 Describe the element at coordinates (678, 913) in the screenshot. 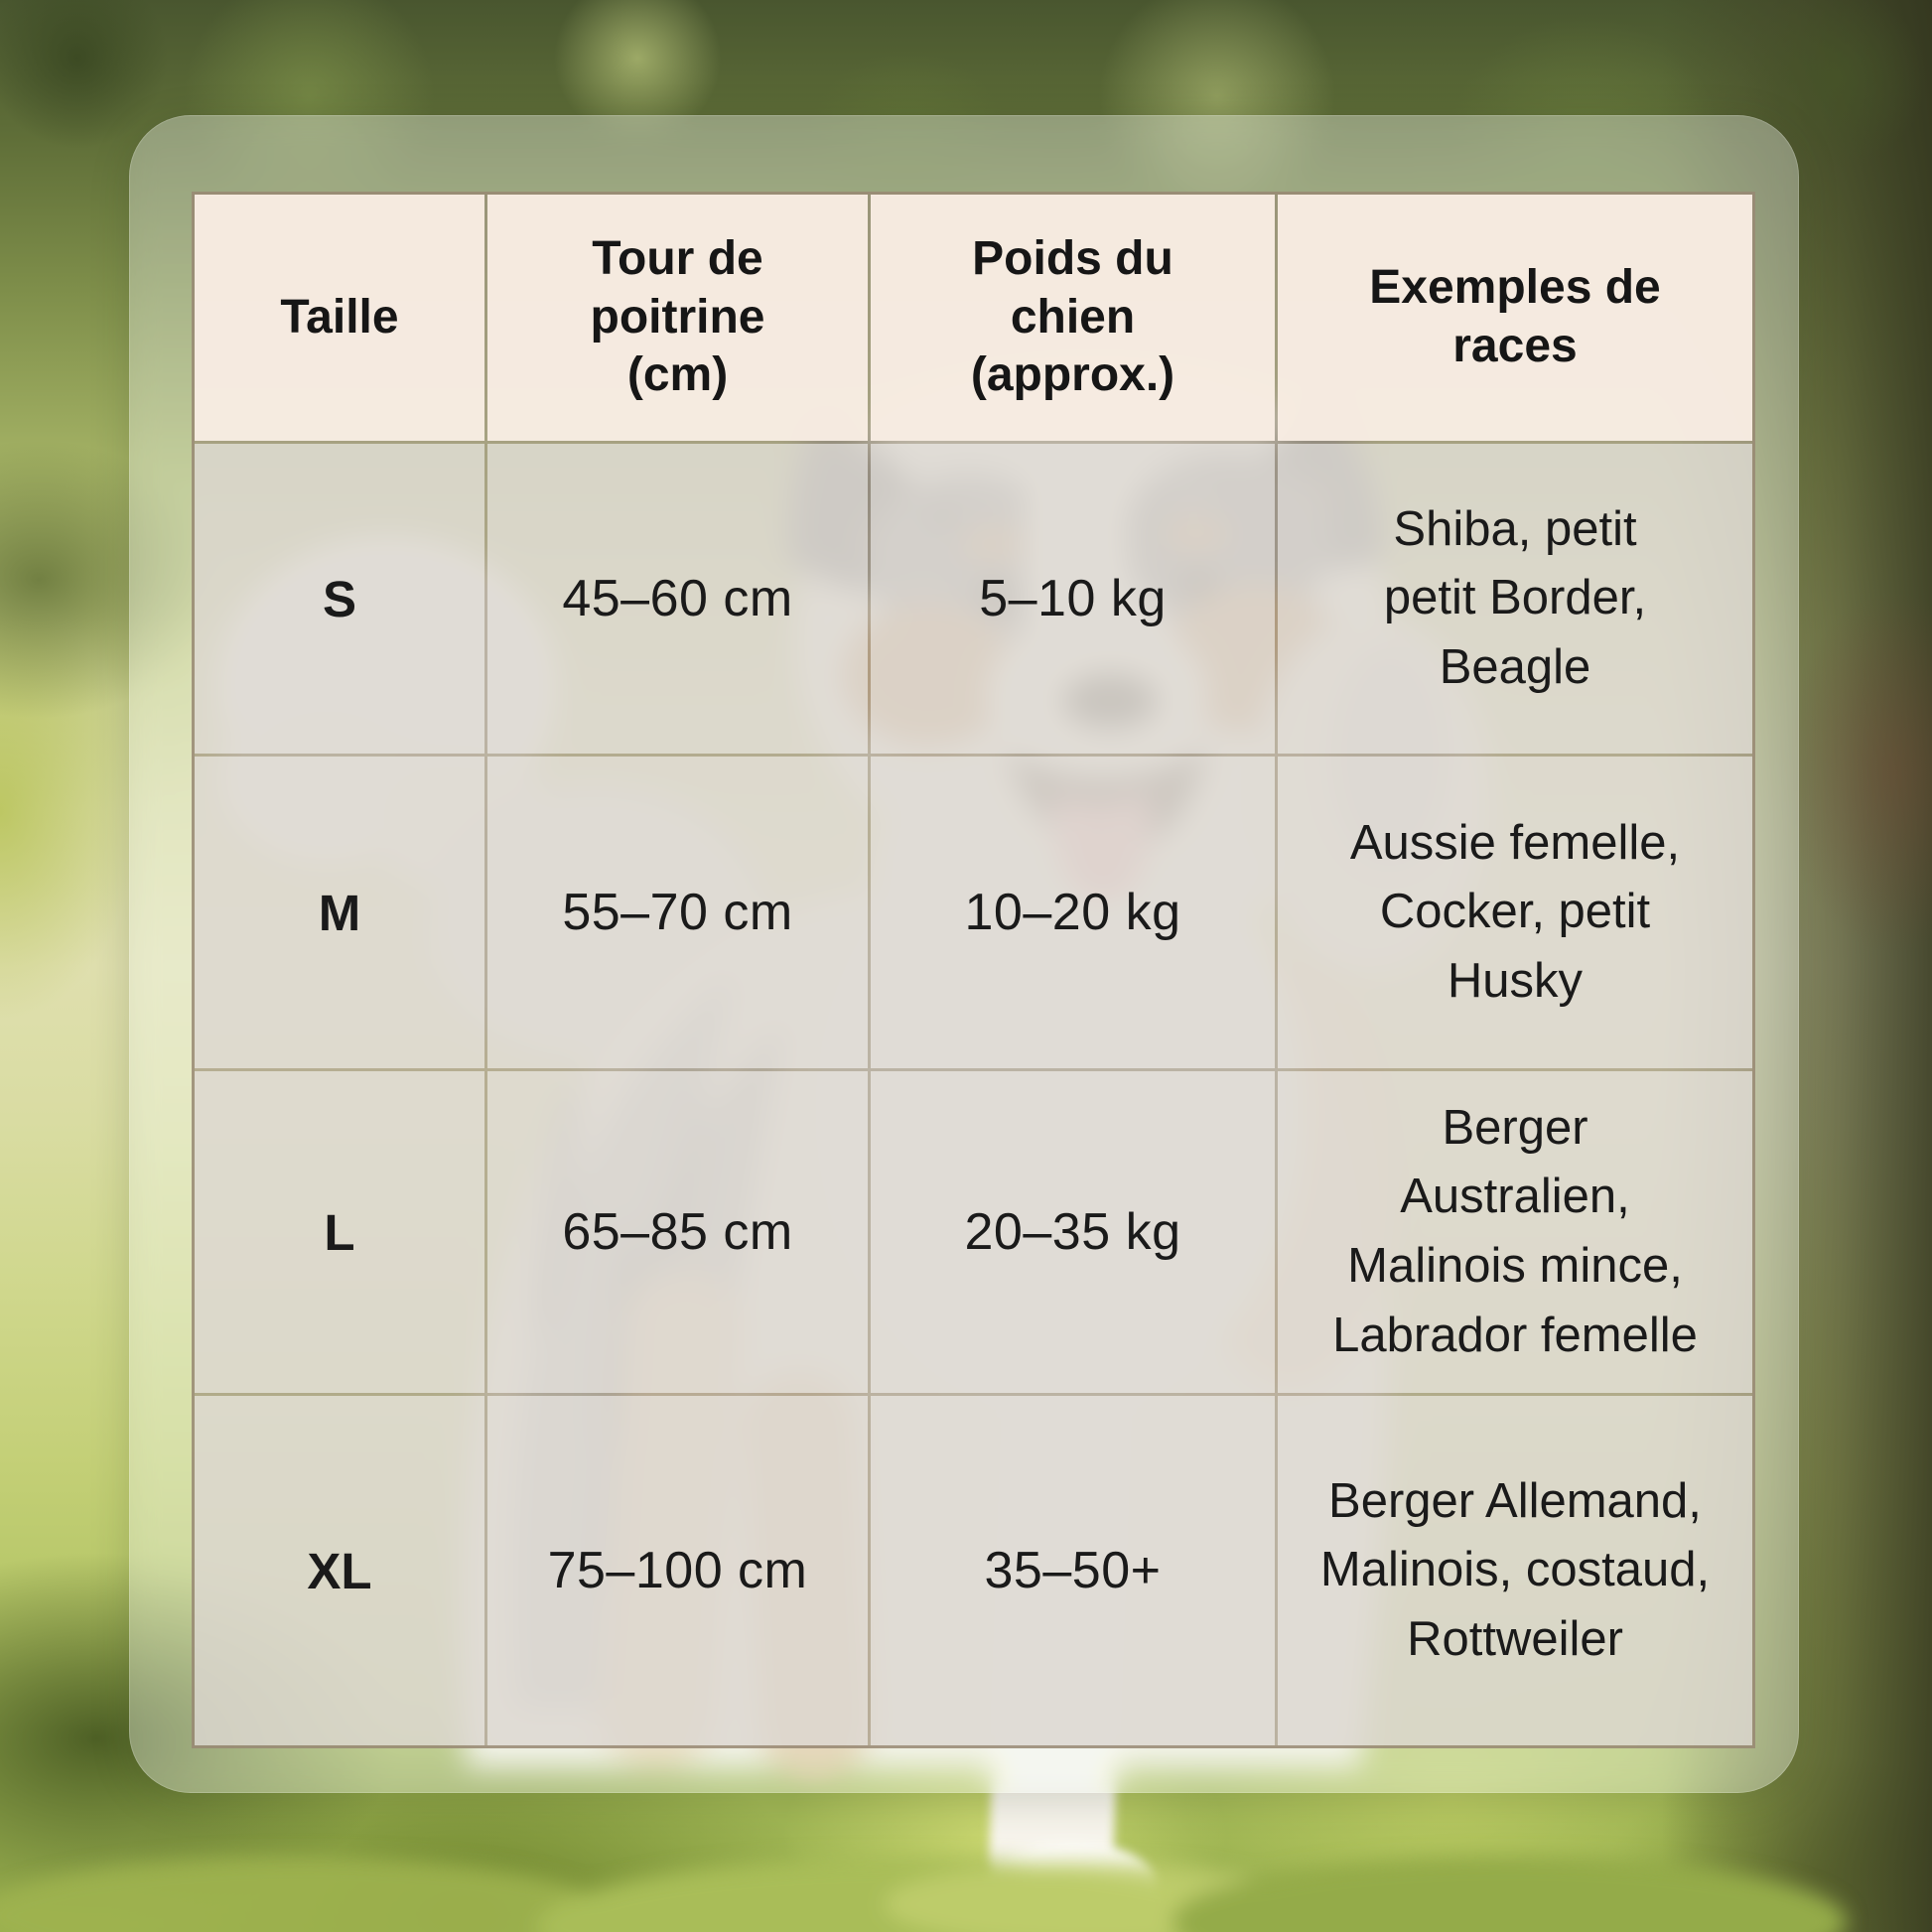

I see `cell-chest-m: 55–70 cm` at that location.